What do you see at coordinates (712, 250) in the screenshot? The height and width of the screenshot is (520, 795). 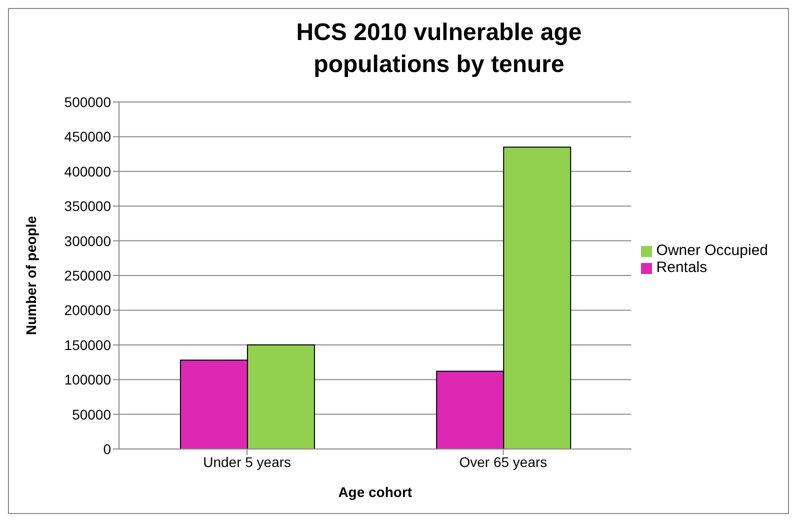 I see `legend-label: Owner Occupied` at bounding box center [712, 250].